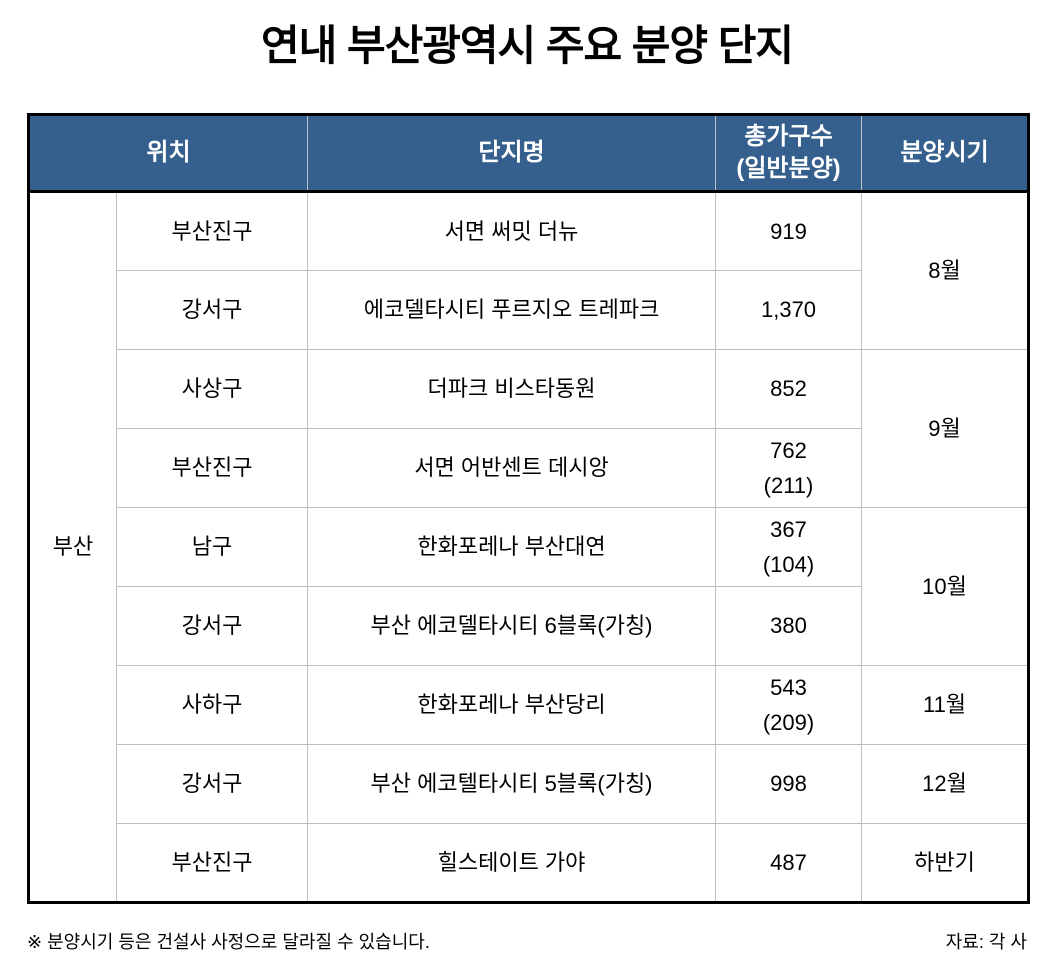  What do you see at coordinates (212, 547) in the screenshot?
I see `district-cell: 남구` at bounding box center [212, 547].